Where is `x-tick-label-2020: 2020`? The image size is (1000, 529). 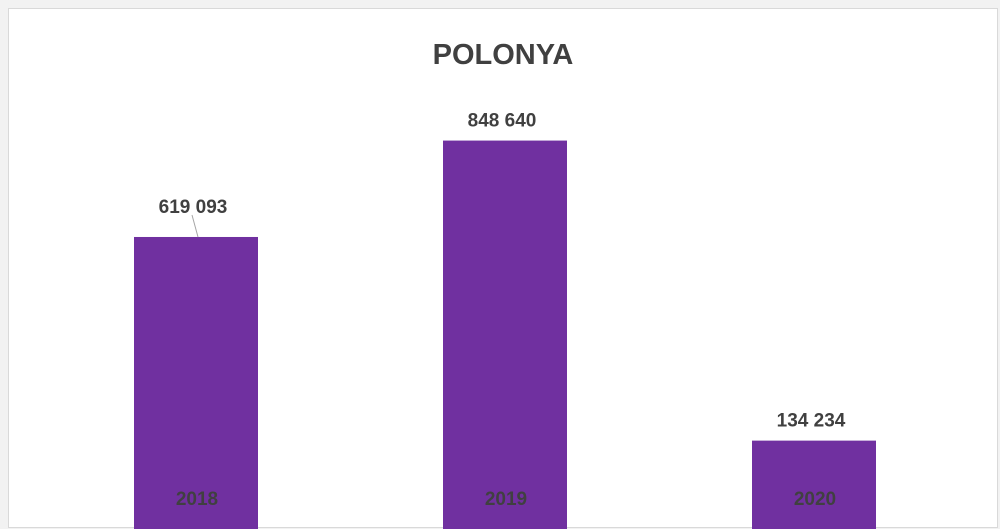
x-tick-label-2020: 2020 is located at coordinates (815, 499).